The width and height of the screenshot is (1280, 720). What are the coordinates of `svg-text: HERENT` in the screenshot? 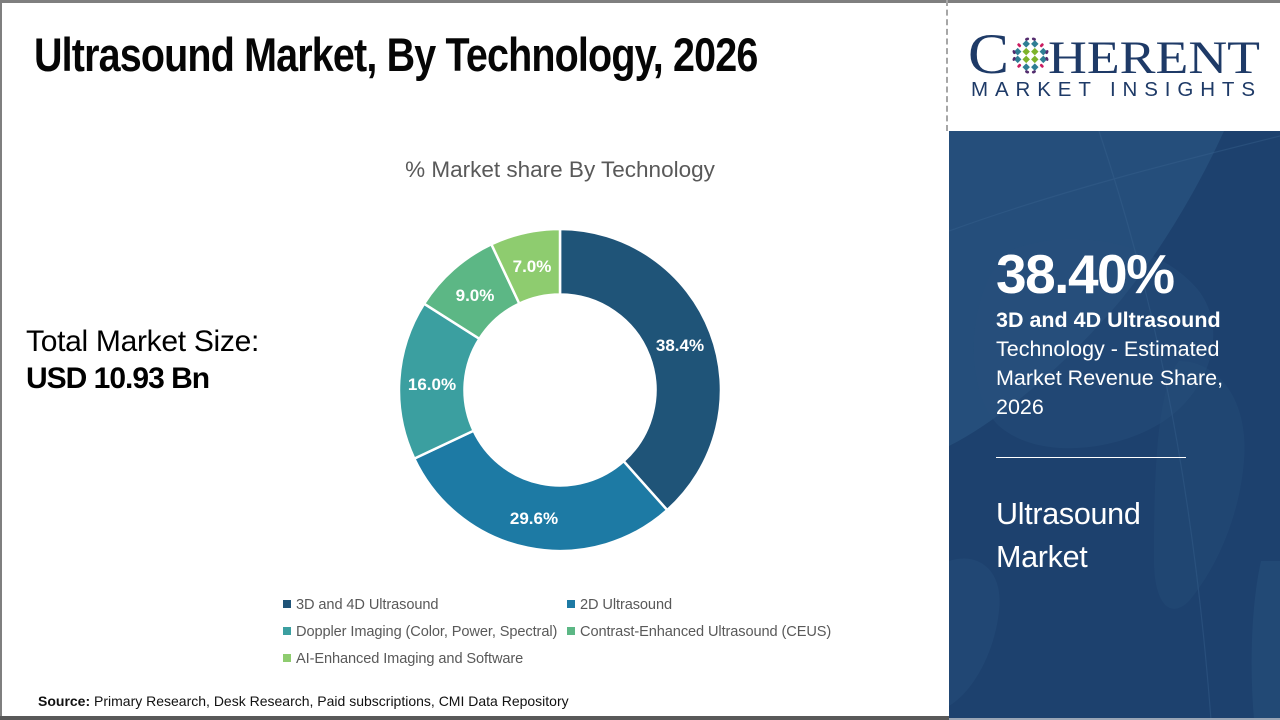 It's located at (1154, 58).